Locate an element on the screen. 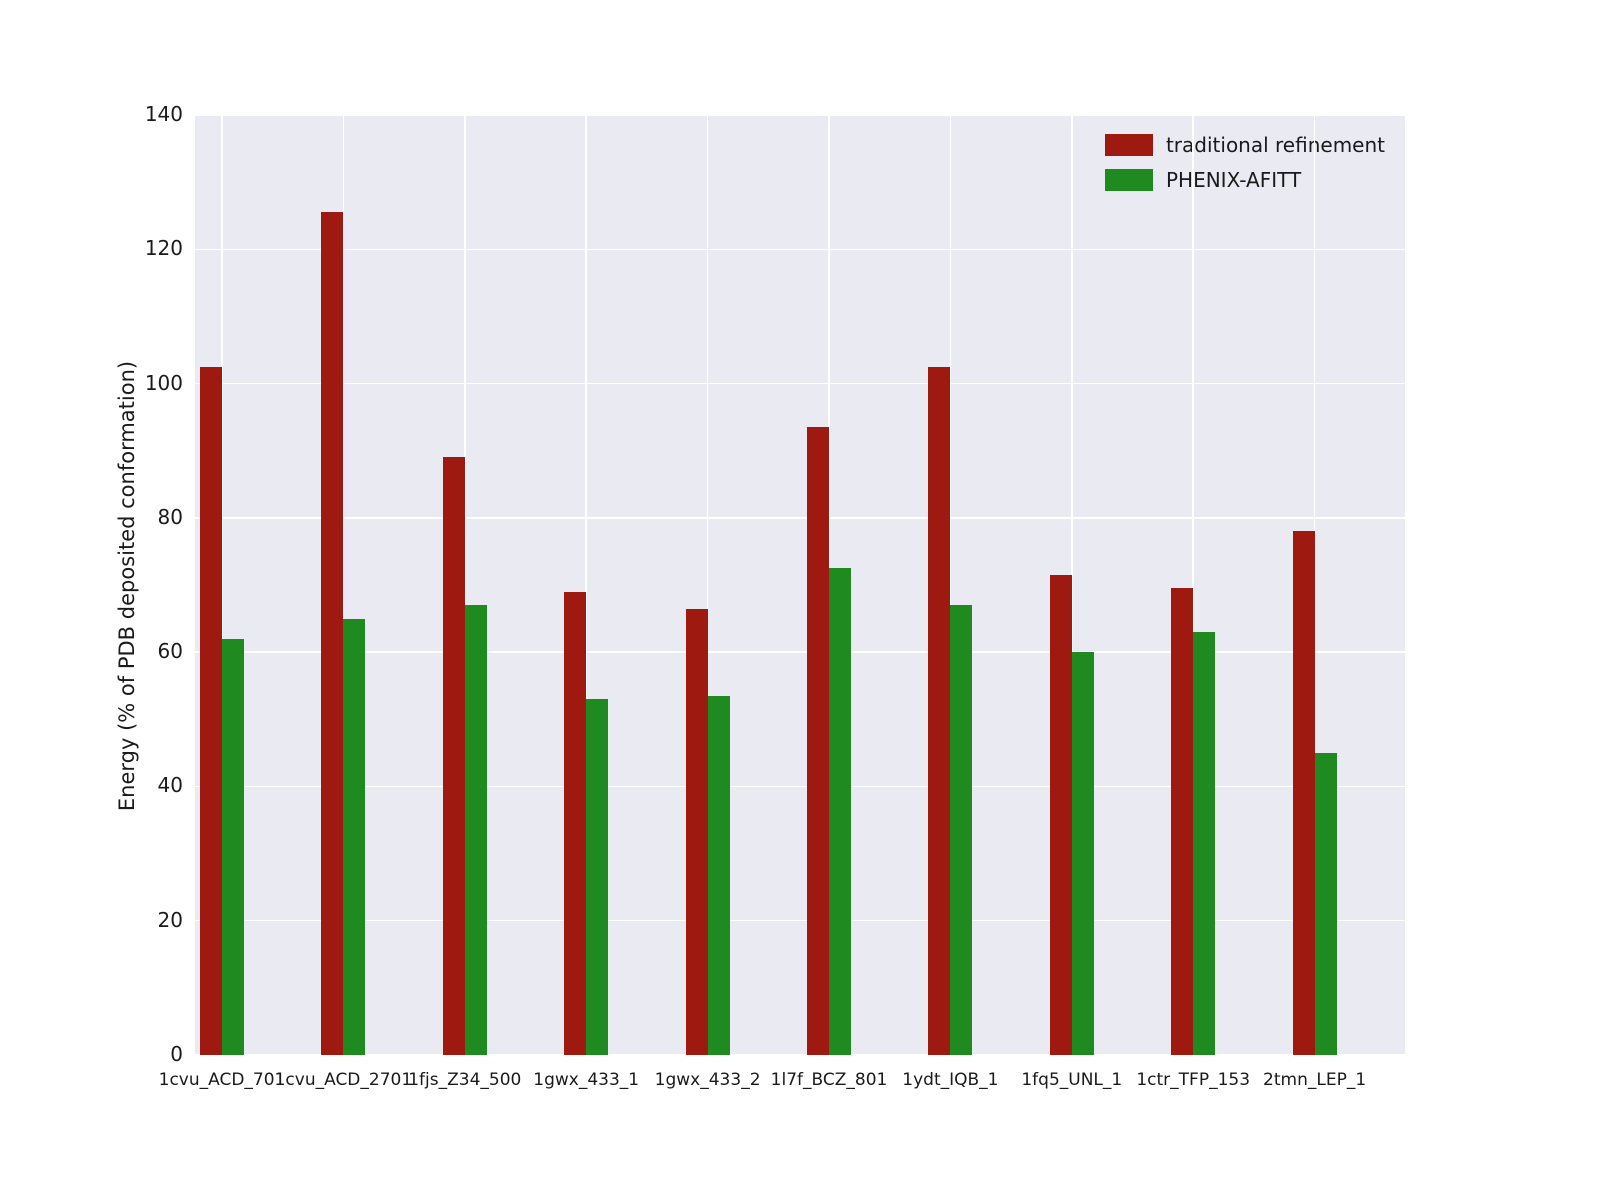 This screenshot has width=1600, height=1200. x-tick-label: 1fq5_UNL_1 is located at coordinates (1072, 1080).